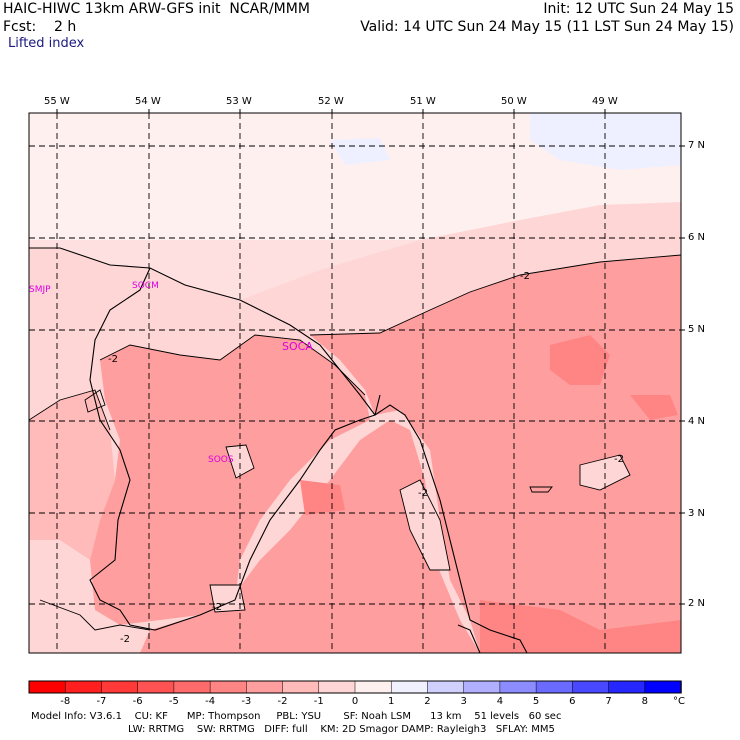 The height and width of the screenshot is (740, 740). What do you see at coordinates (148, 101) in the screenshot?
I see `lon-label: 54 W` at bounding box center [148, 101].